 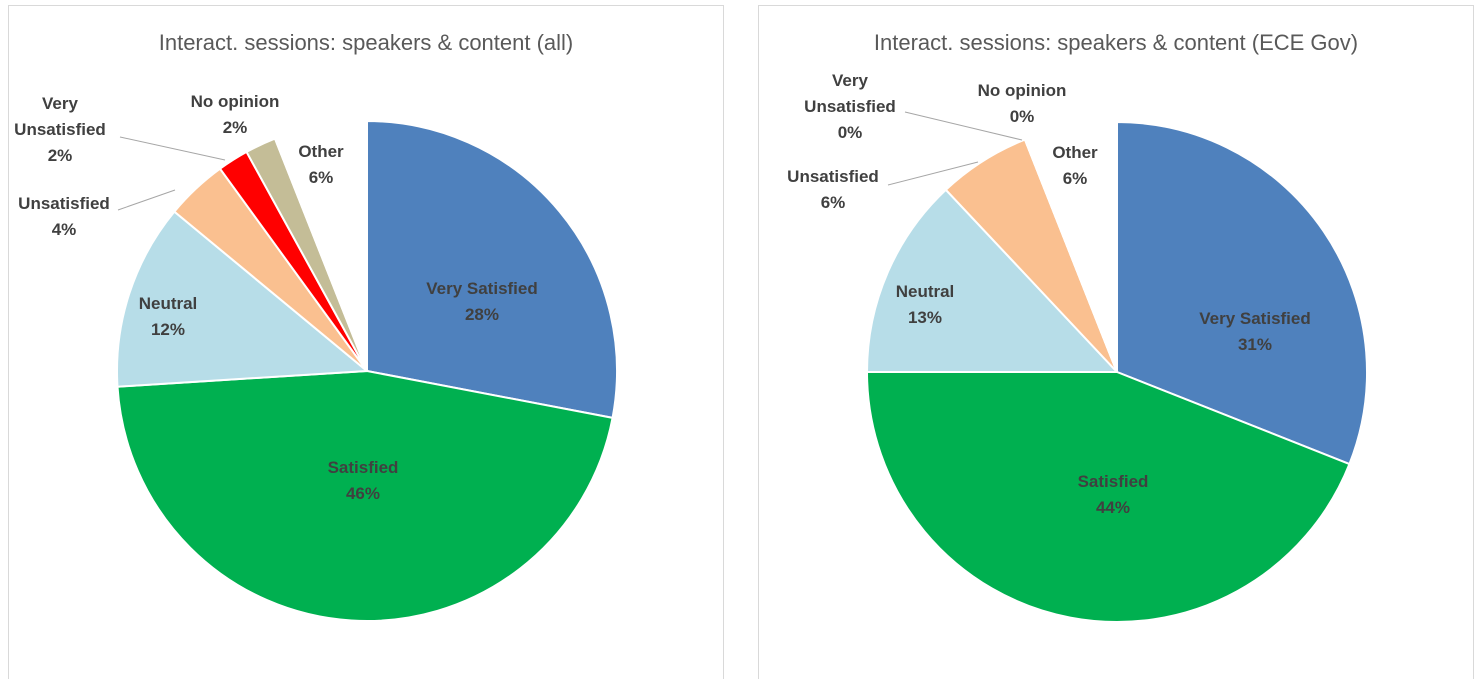 I want to click on value-label: 13%, so click(x=925, y=317).